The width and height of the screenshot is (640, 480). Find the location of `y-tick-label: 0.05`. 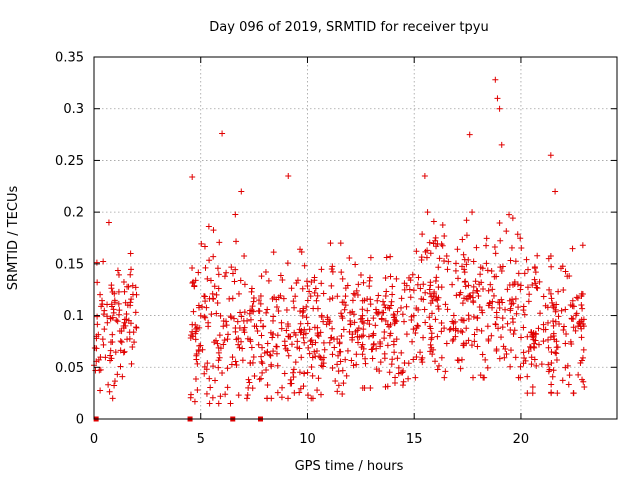

y-tick-label: 0.05 is located at coordinates (69, 368).